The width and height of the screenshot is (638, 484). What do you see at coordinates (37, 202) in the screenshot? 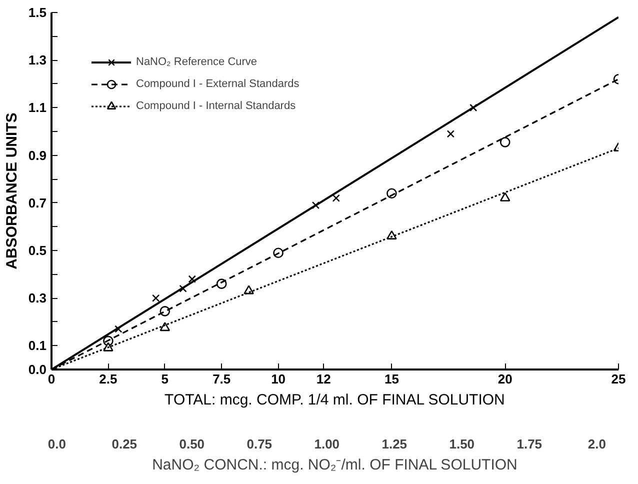
I see `y-tick-label: 0.7` at bounding box center [37, 202].